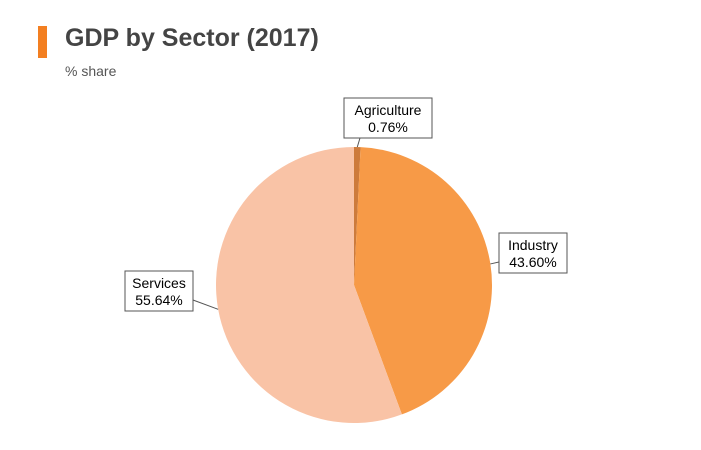  What do you see at coordinates (423, 281) in the screenshot?
I see `pie-slice-industry` at bounding box center [423, 281].